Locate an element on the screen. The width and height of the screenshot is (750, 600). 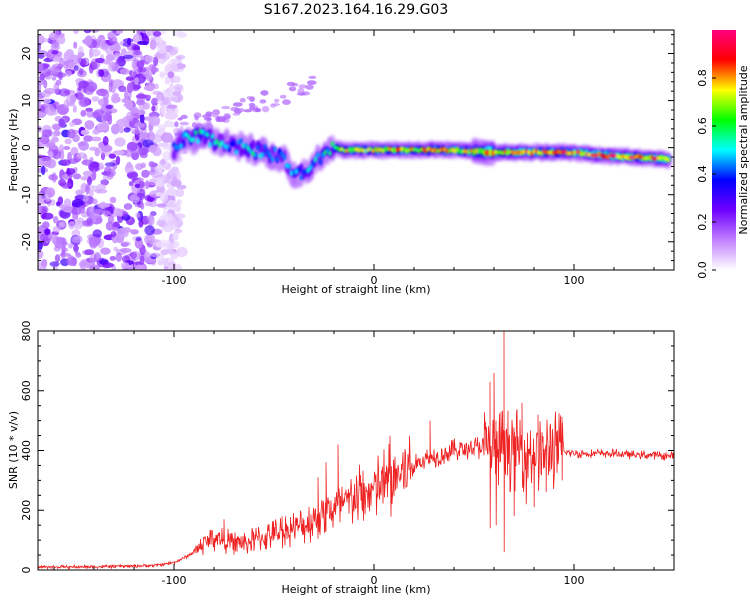
x-tick-label: 0 is located at coordinates (374, 580).